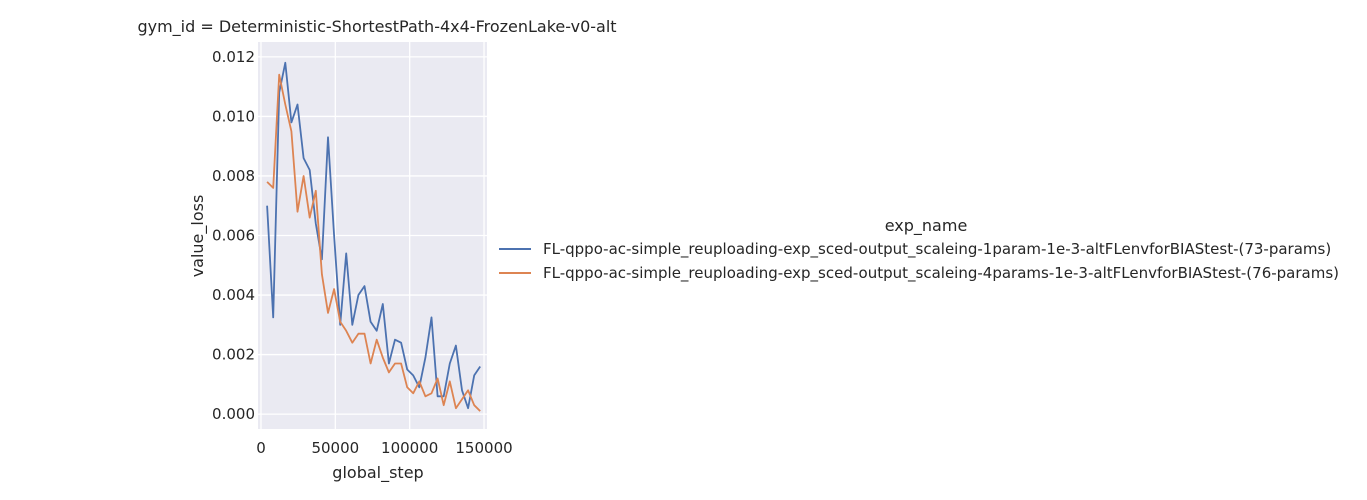 The height and width of the screenshot is (500, 1367). Describe the element at coordinates (261, 448) in the screenshot. I see `x-tick-label: 0` at that location.